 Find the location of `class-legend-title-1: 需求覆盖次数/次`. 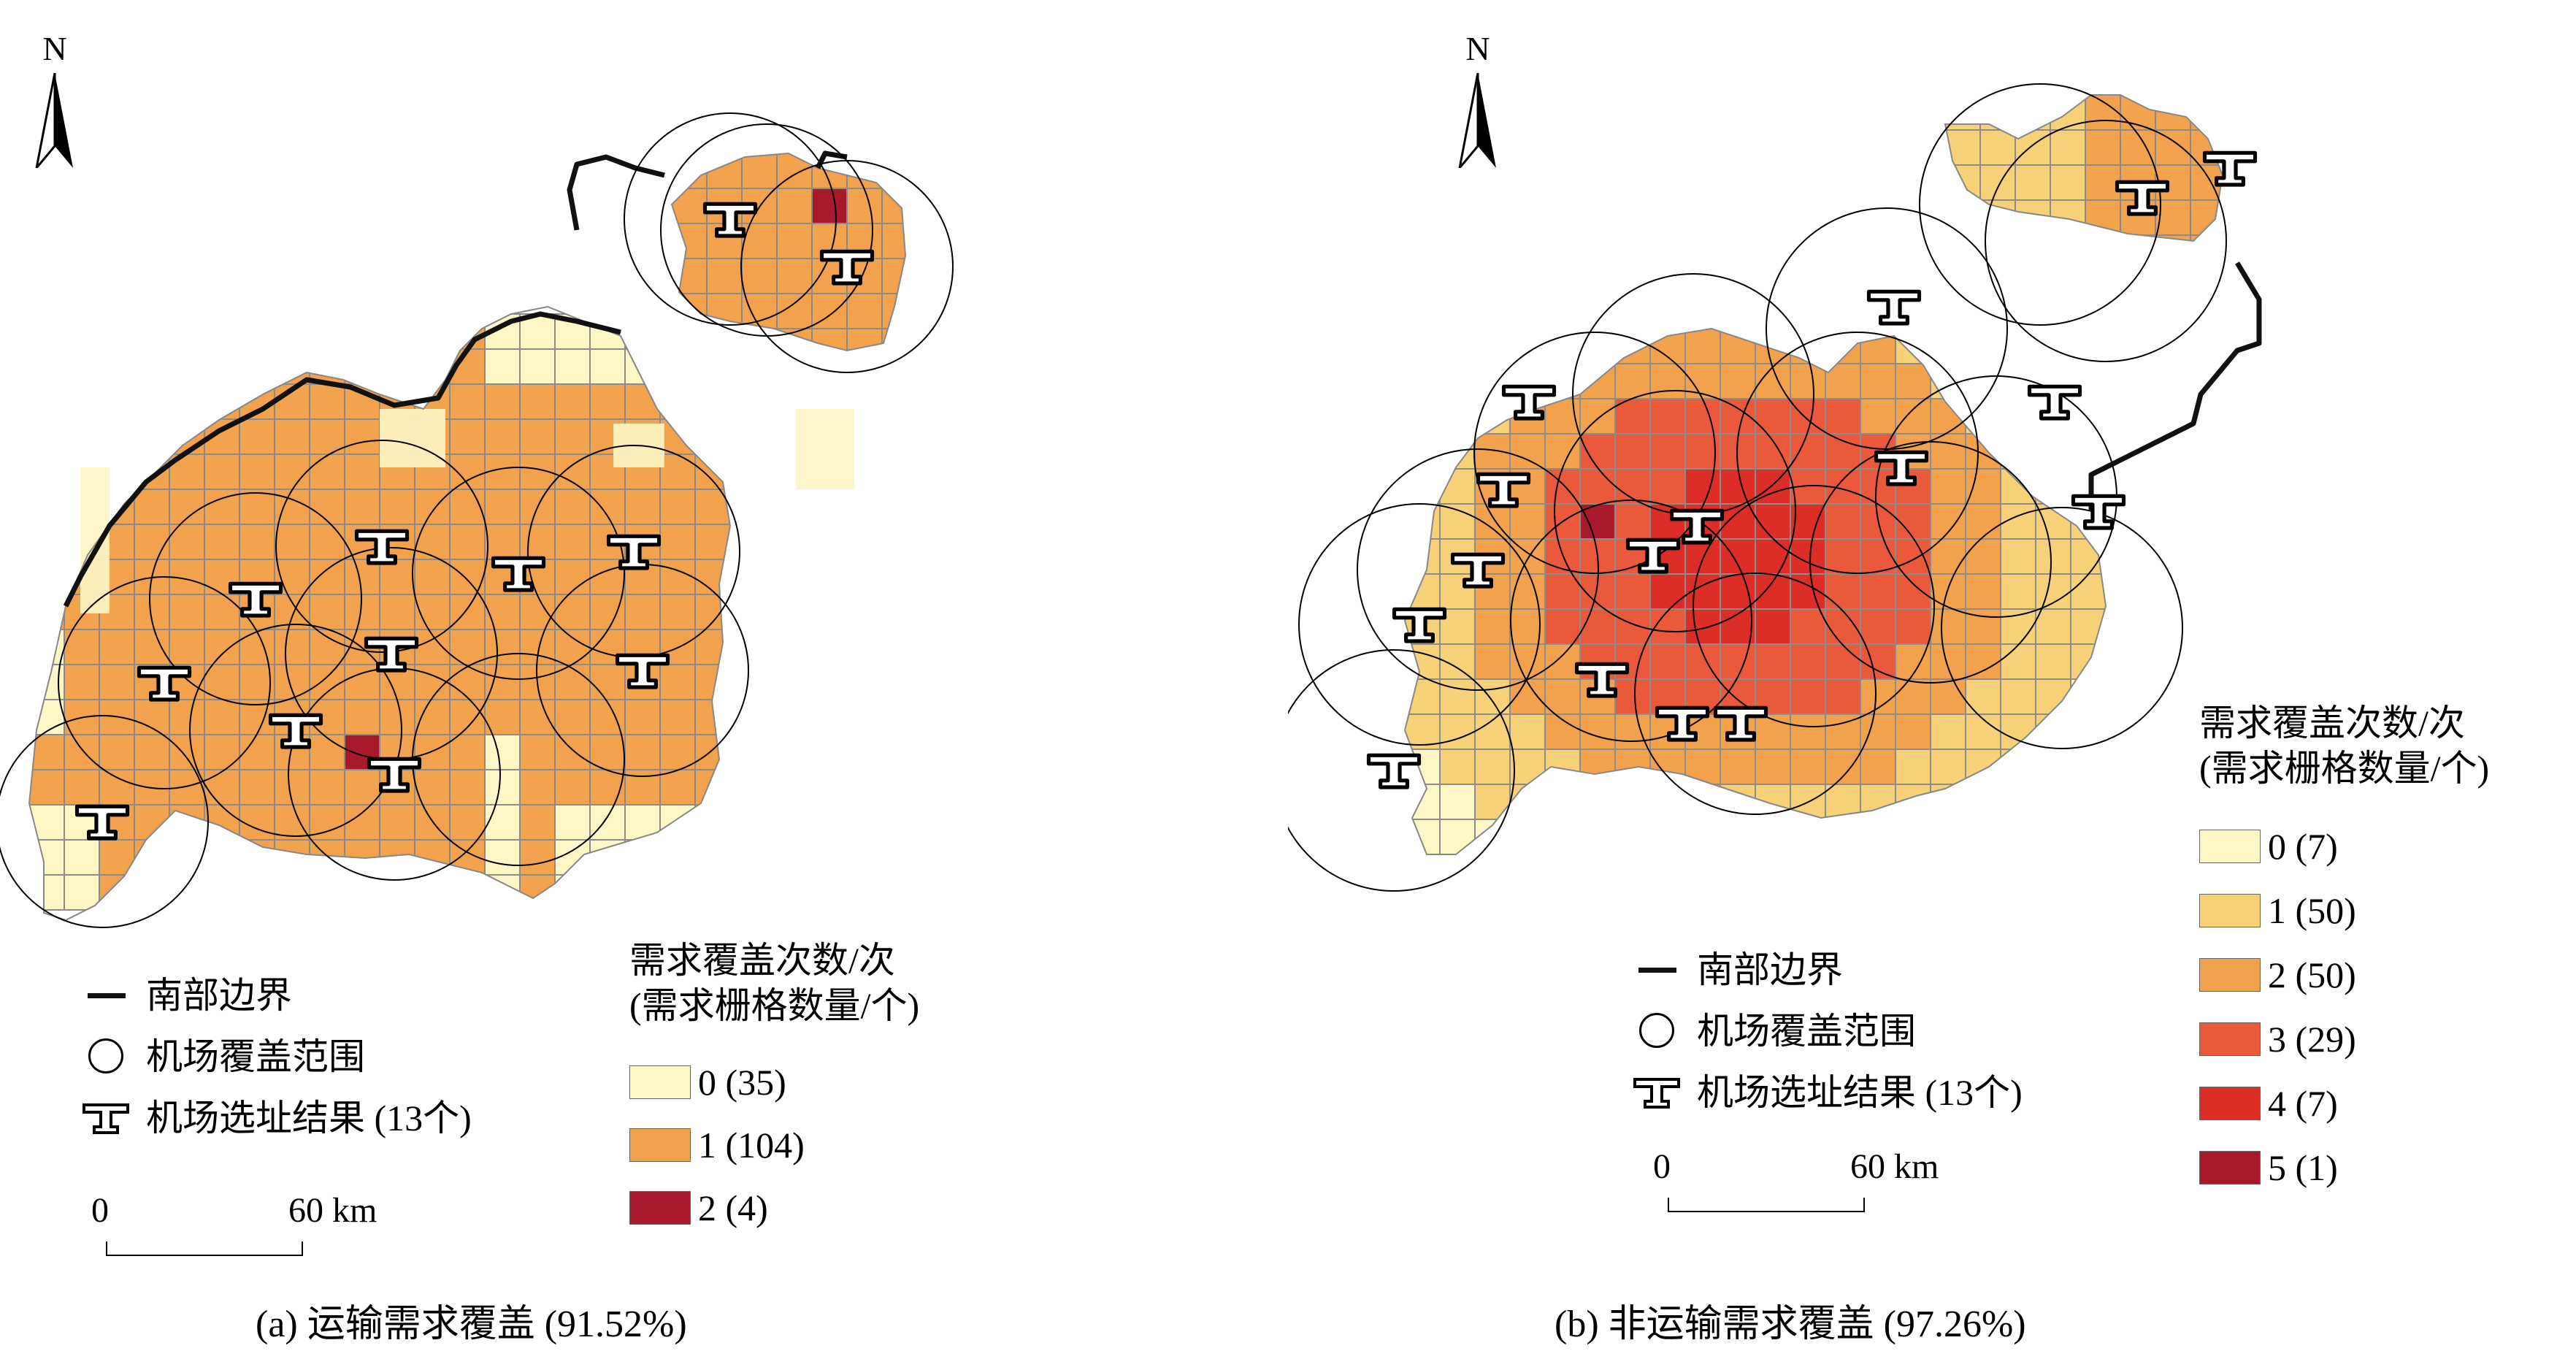

class-legend-title-1: 需求覆盖次数/次 is located at coordinates (2332, 723).